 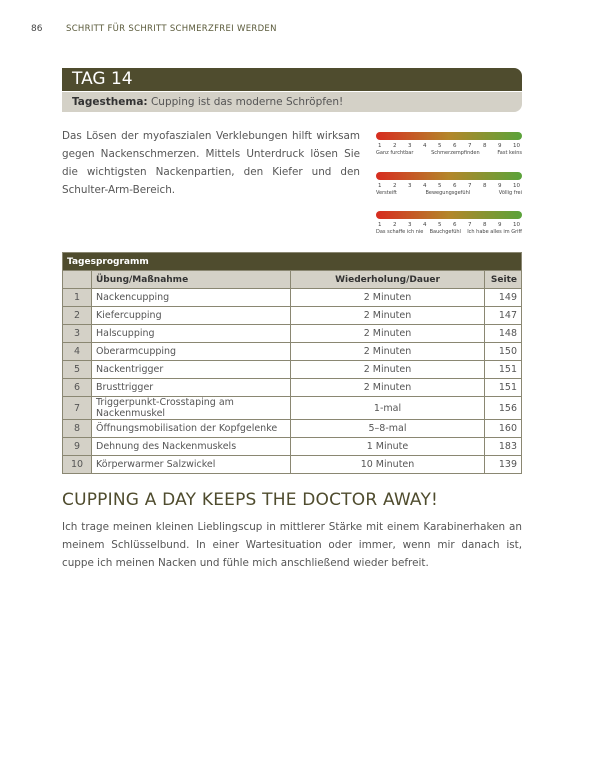 What do you see at coordinates (110, 102) in the screenshot?
I see `theme-label: Tagesthema:` at bounding box center [110, 102].